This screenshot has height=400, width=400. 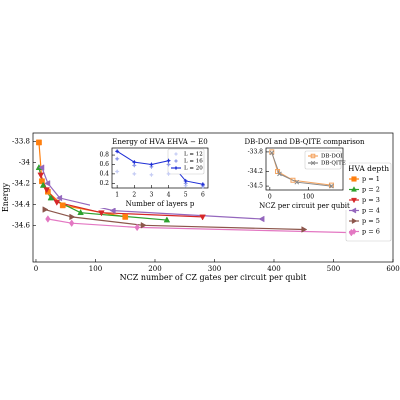 I want to click on legend-title: HVA depth, so click(x=368, y=168).